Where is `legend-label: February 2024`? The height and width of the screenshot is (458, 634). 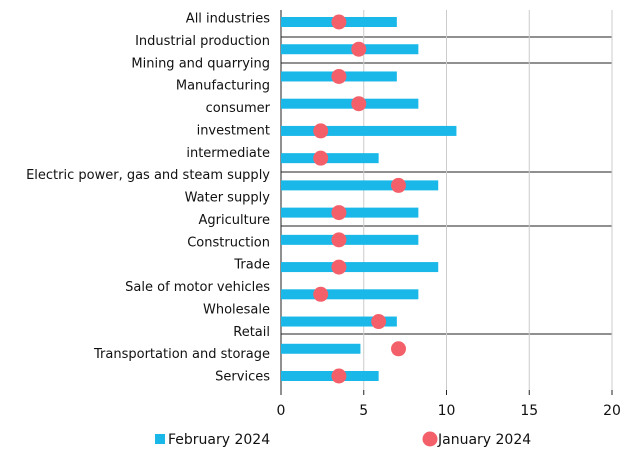
legend-label: February 2024 is located at coordinates (219, 440).